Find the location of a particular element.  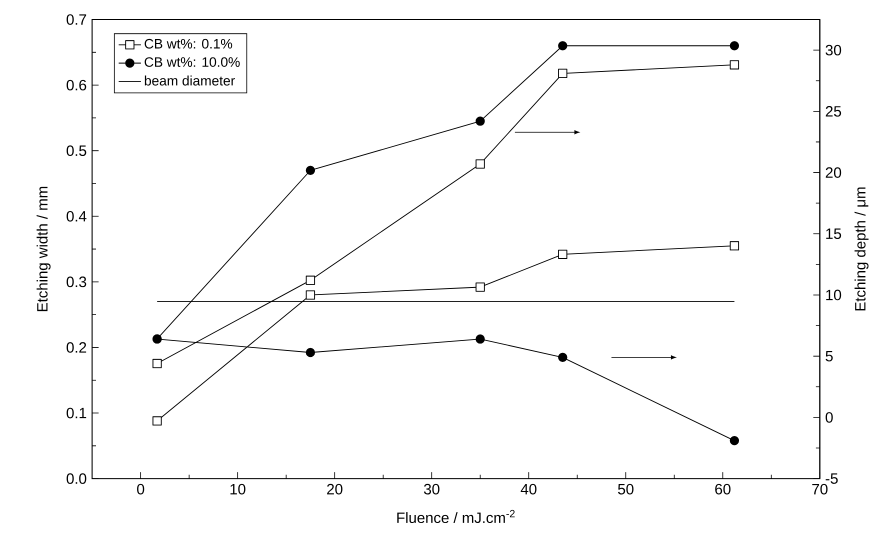

x-tick-label: 50 is located at coordinates (626, 489).